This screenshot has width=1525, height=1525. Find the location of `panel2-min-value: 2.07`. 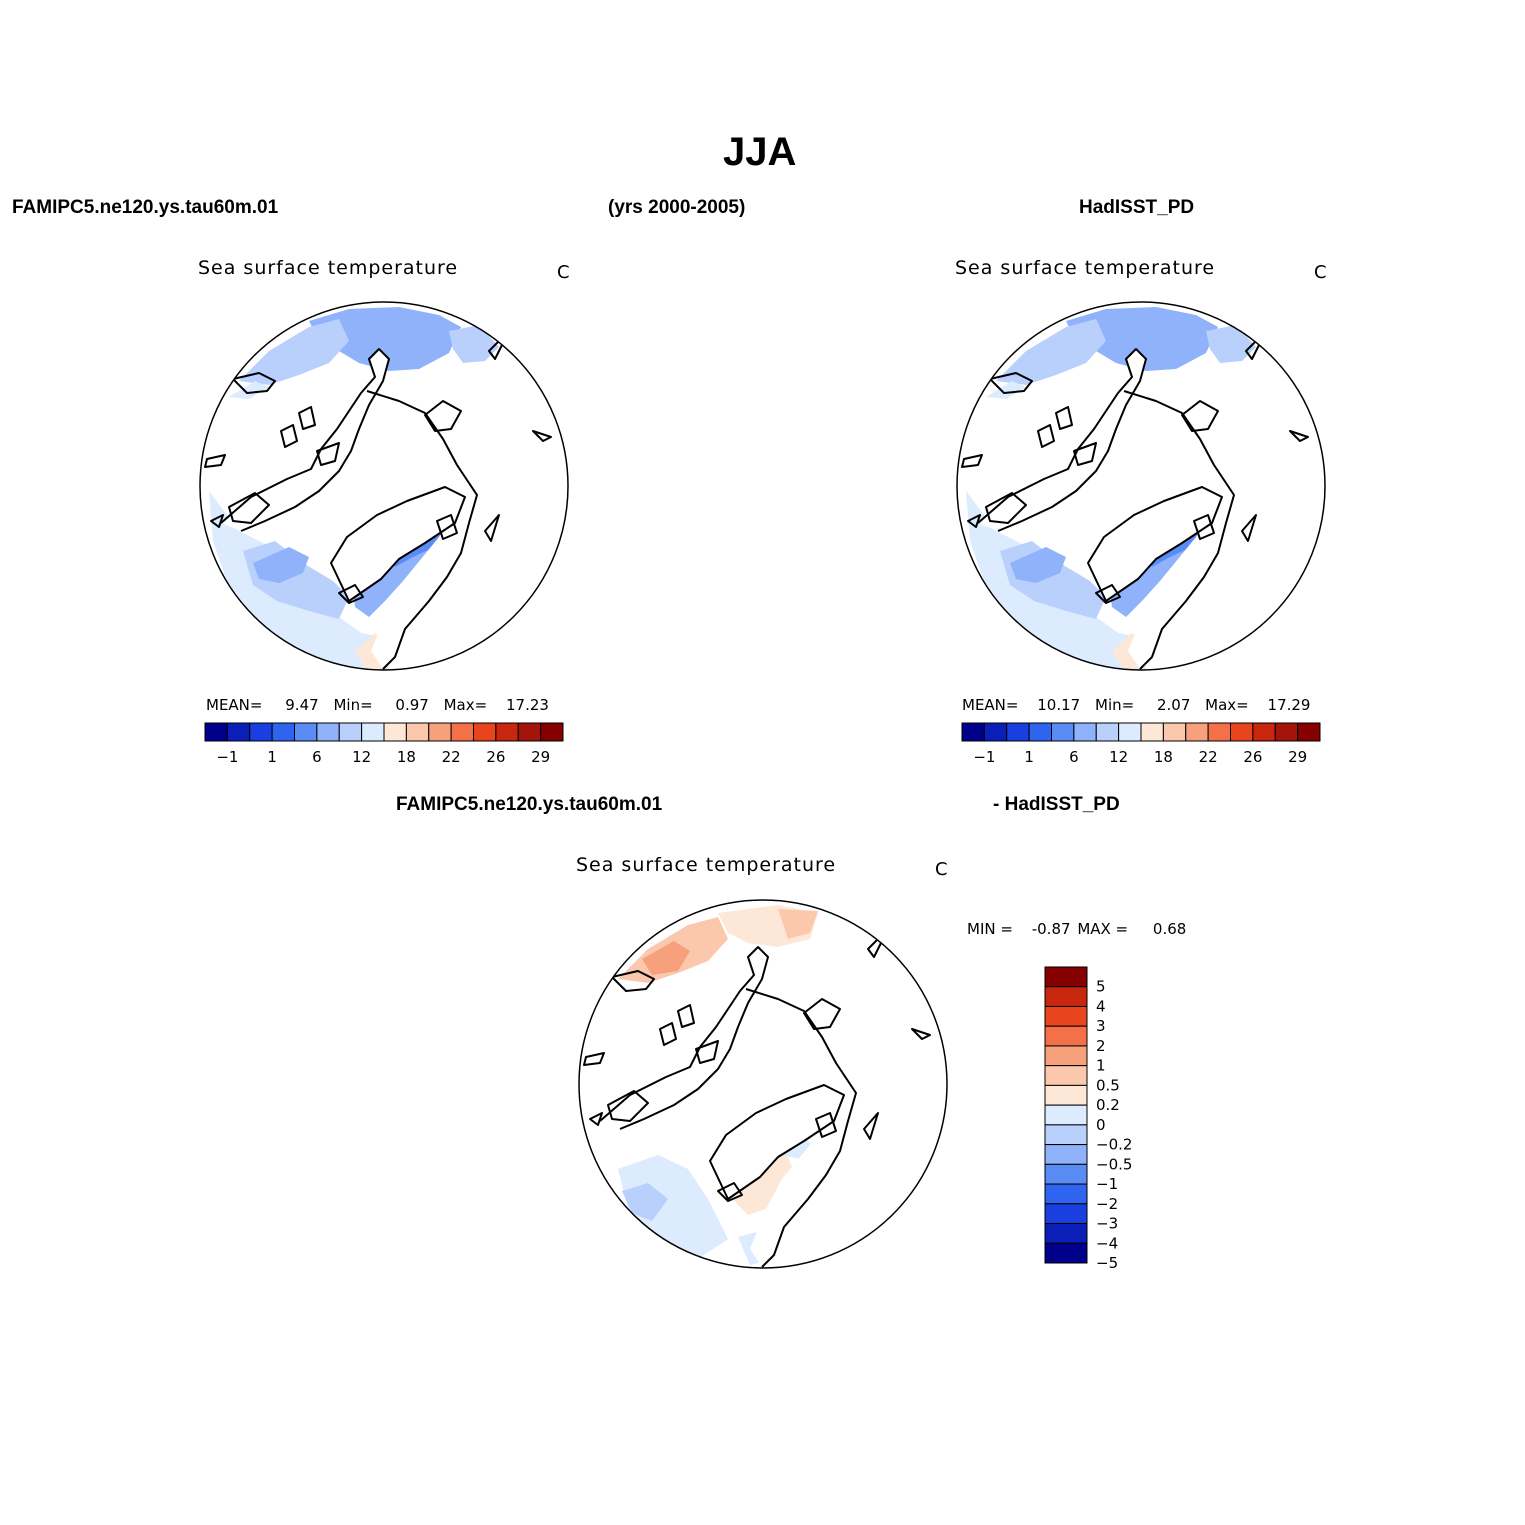

panel2-min-value: 2.07 is located at coordinates (1173, 705).